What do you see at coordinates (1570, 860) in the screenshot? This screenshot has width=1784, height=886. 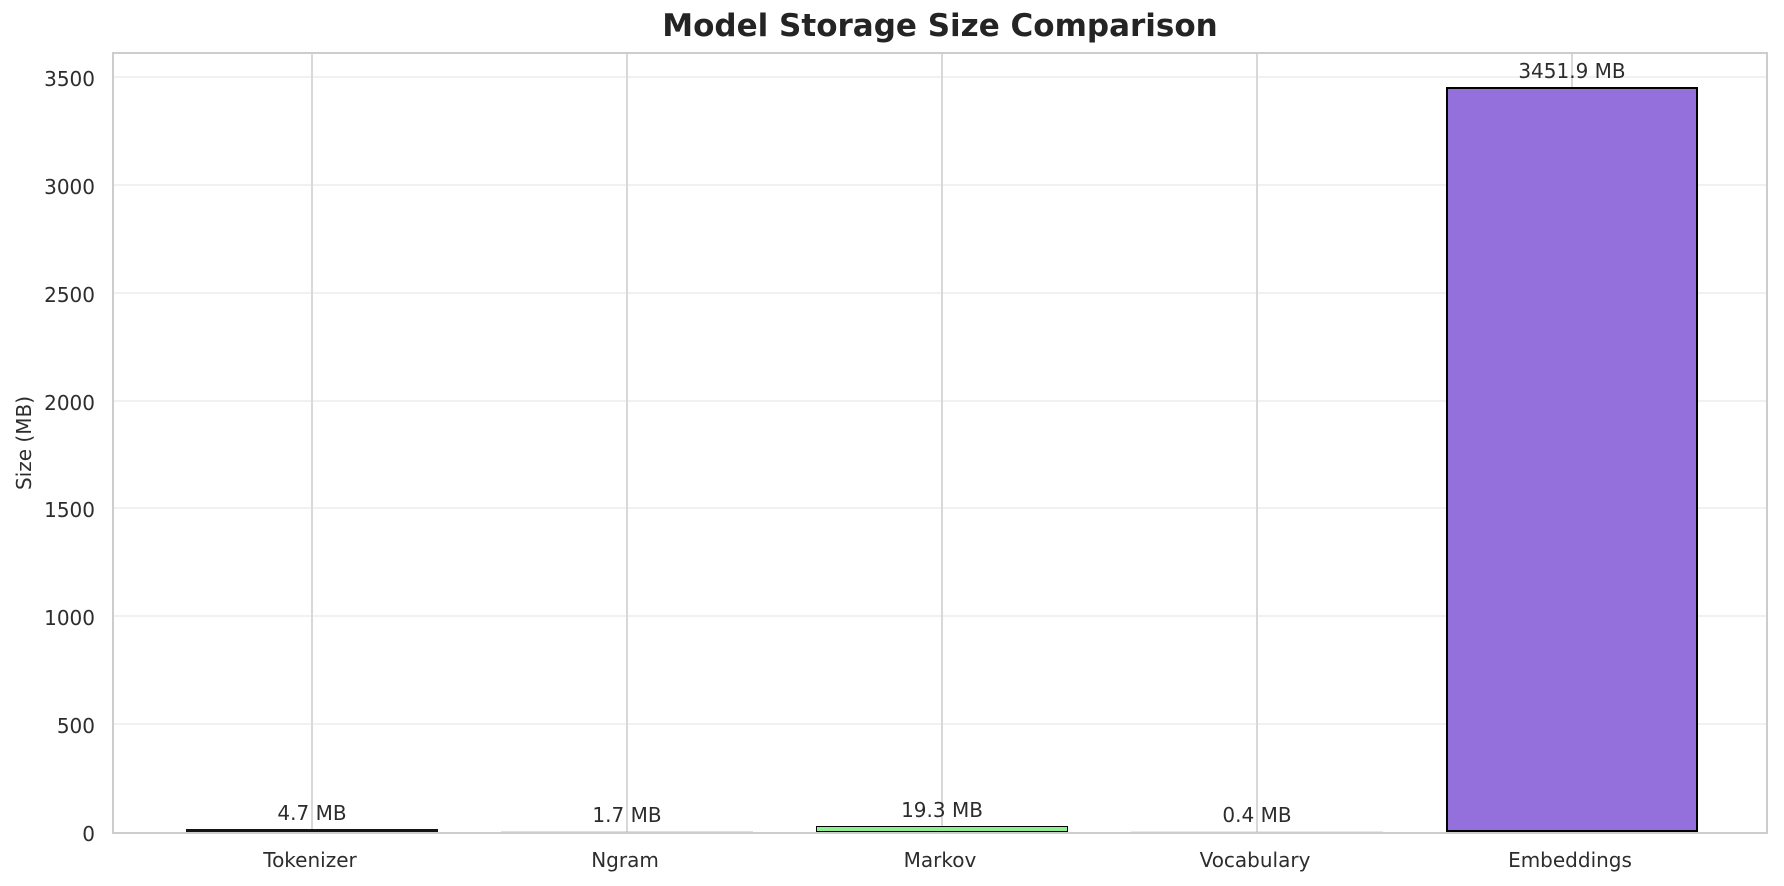 I see `x-tick-label: Embeddings` at bounding box center [1570, 860].